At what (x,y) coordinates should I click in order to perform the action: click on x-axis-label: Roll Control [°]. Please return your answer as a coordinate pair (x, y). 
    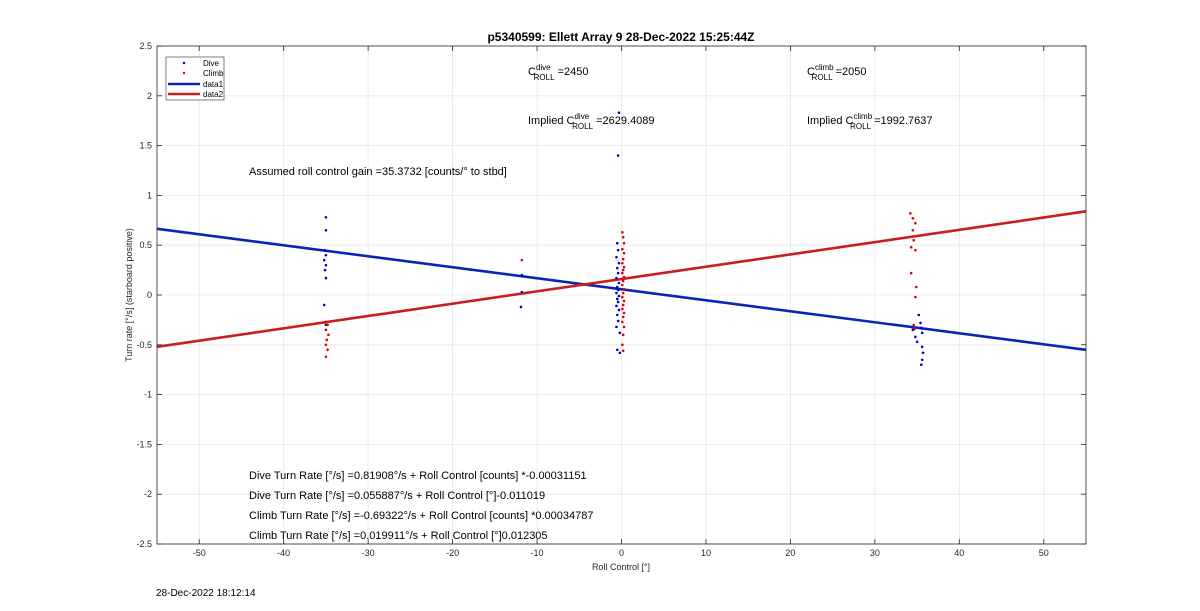
    Looking at the image, I should click on (621, 567).